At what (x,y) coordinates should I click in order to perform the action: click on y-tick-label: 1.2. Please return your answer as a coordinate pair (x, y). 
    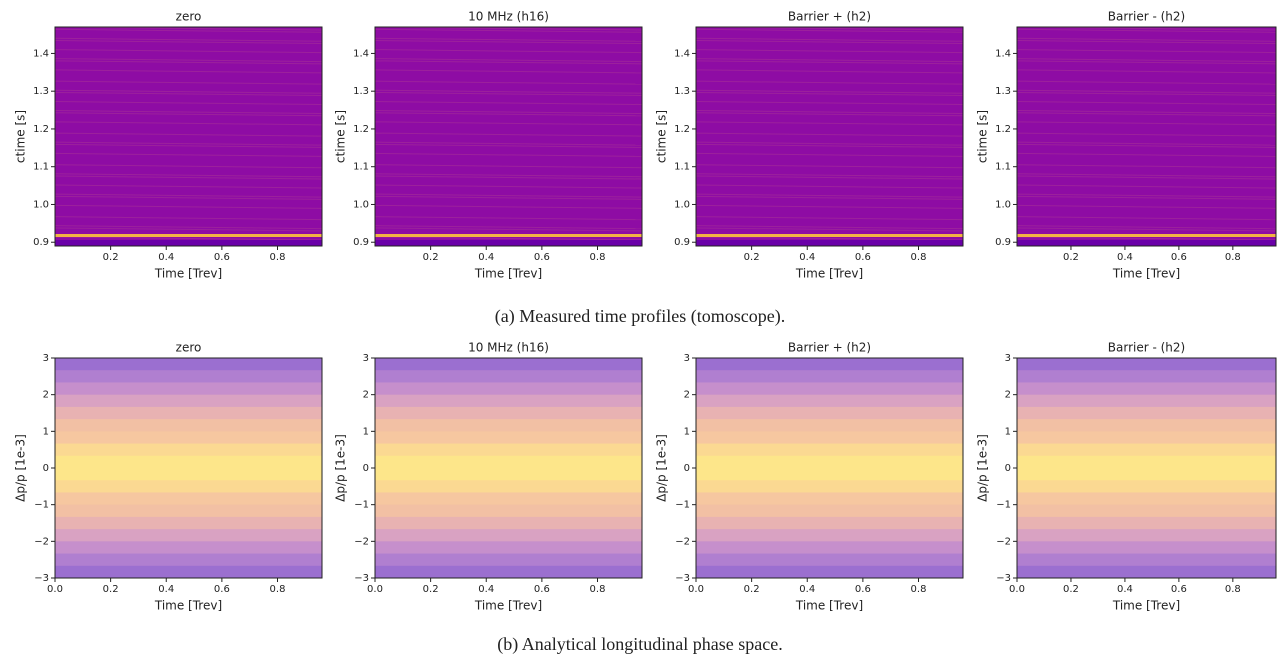
    Looking at the image, I should click on (41, 129).